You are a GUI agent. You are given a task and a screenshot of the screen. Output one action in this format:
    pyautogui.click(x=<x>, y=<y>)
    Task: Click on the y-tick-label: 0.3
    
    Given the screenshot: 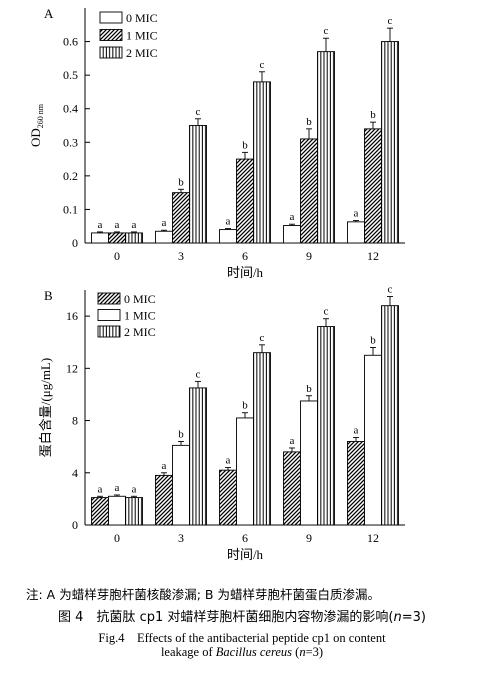 What is the action you would take?
    pyautogui.click(x=70, y=142)
    